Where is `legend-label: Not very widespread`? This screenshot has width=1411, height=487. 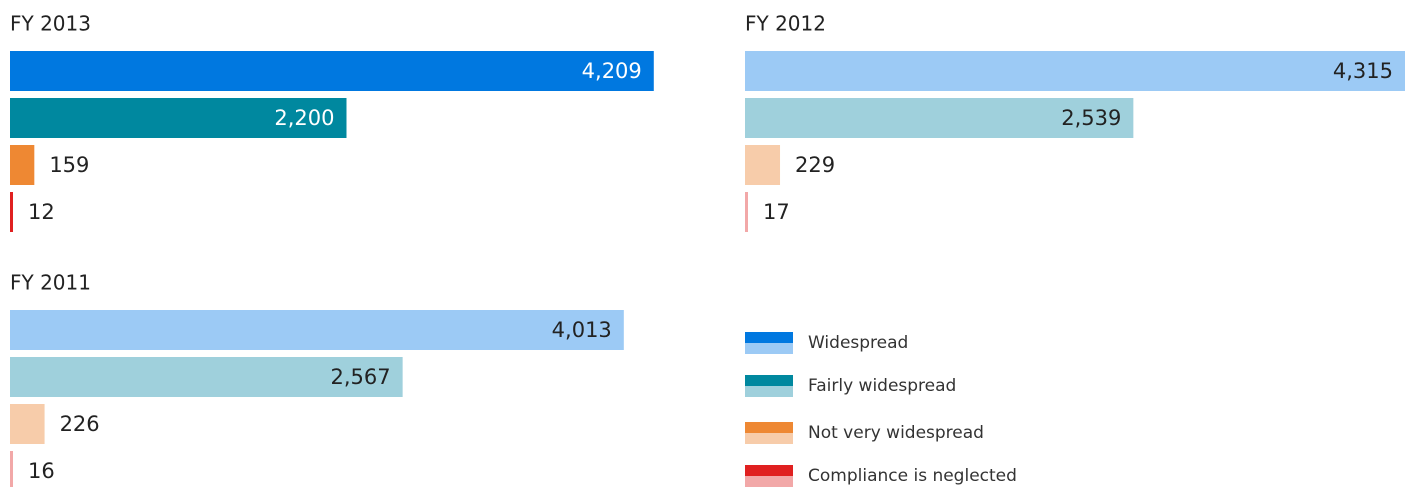
legend-label: Not very widespread is located at coordinates (896, 433).